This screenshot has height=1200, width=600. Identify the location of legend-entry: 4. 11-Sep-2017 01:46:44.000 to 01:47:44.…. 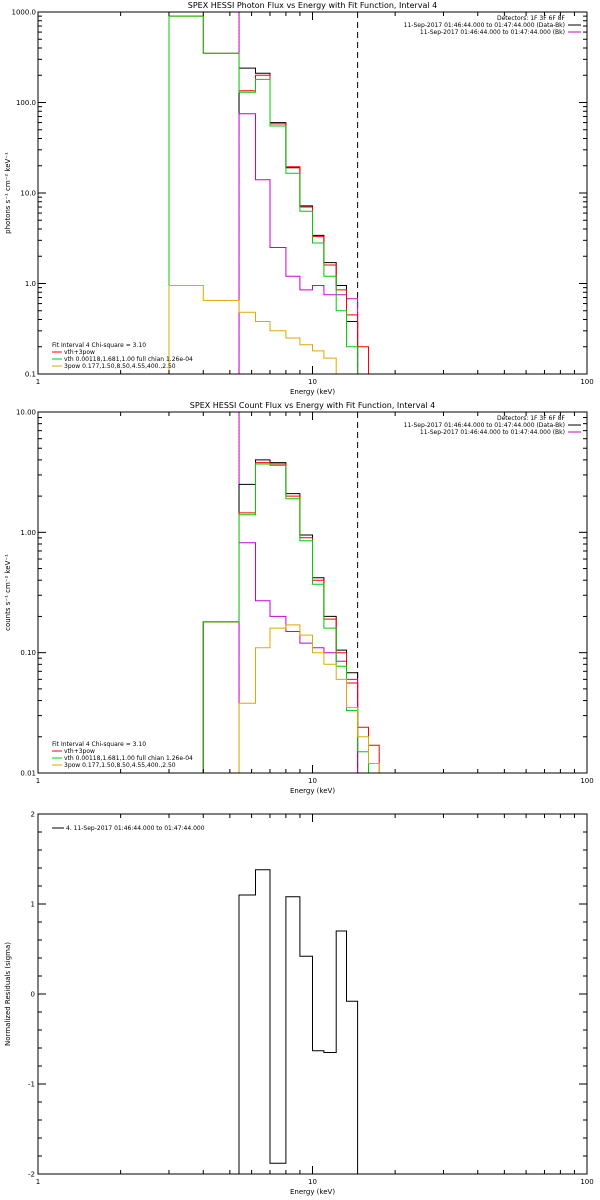
(135, 828).